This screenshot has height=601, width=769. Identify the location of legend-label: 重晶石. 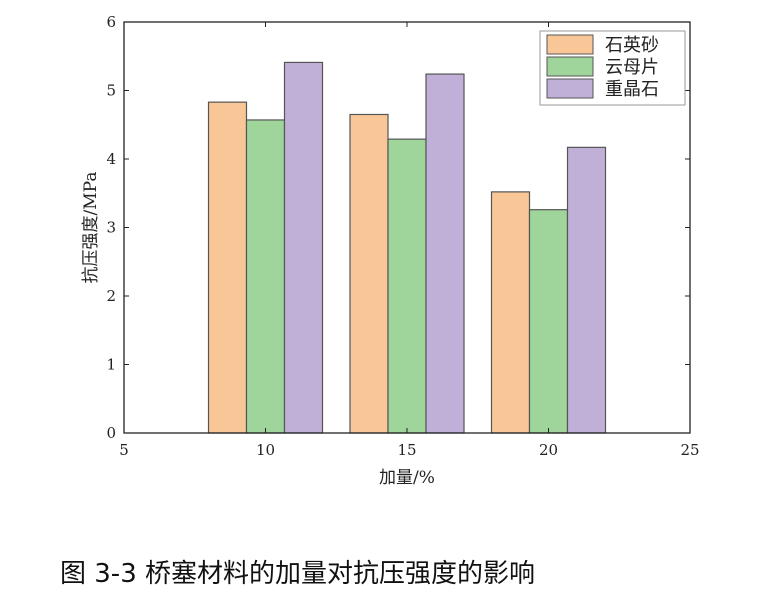
(632, 89).